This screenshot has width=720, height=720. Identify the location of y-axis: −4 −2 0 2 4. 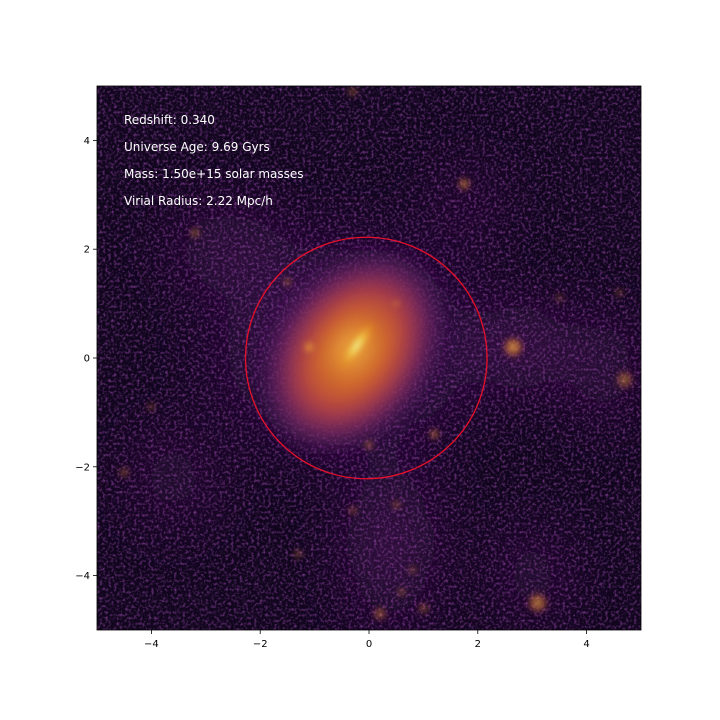
(86, 359).